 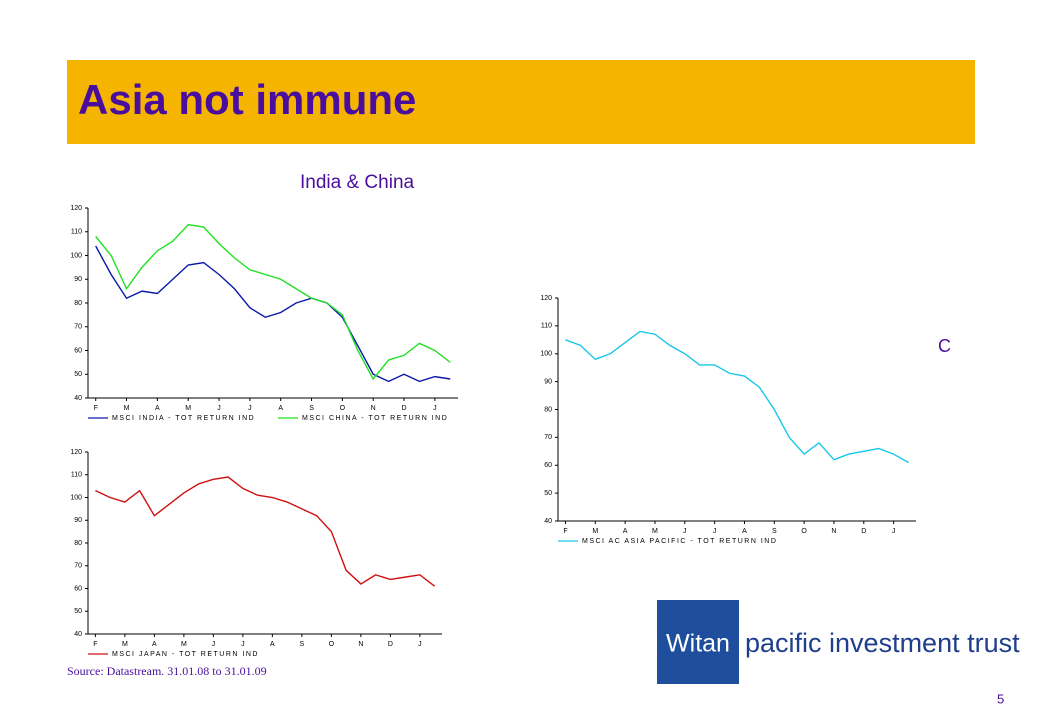 What do you see at coordinates (183, 418) in the screenshot?
I see `legend-label: MSCI INDIA - TOT RETURN IND` at bounding box center [183, 418].